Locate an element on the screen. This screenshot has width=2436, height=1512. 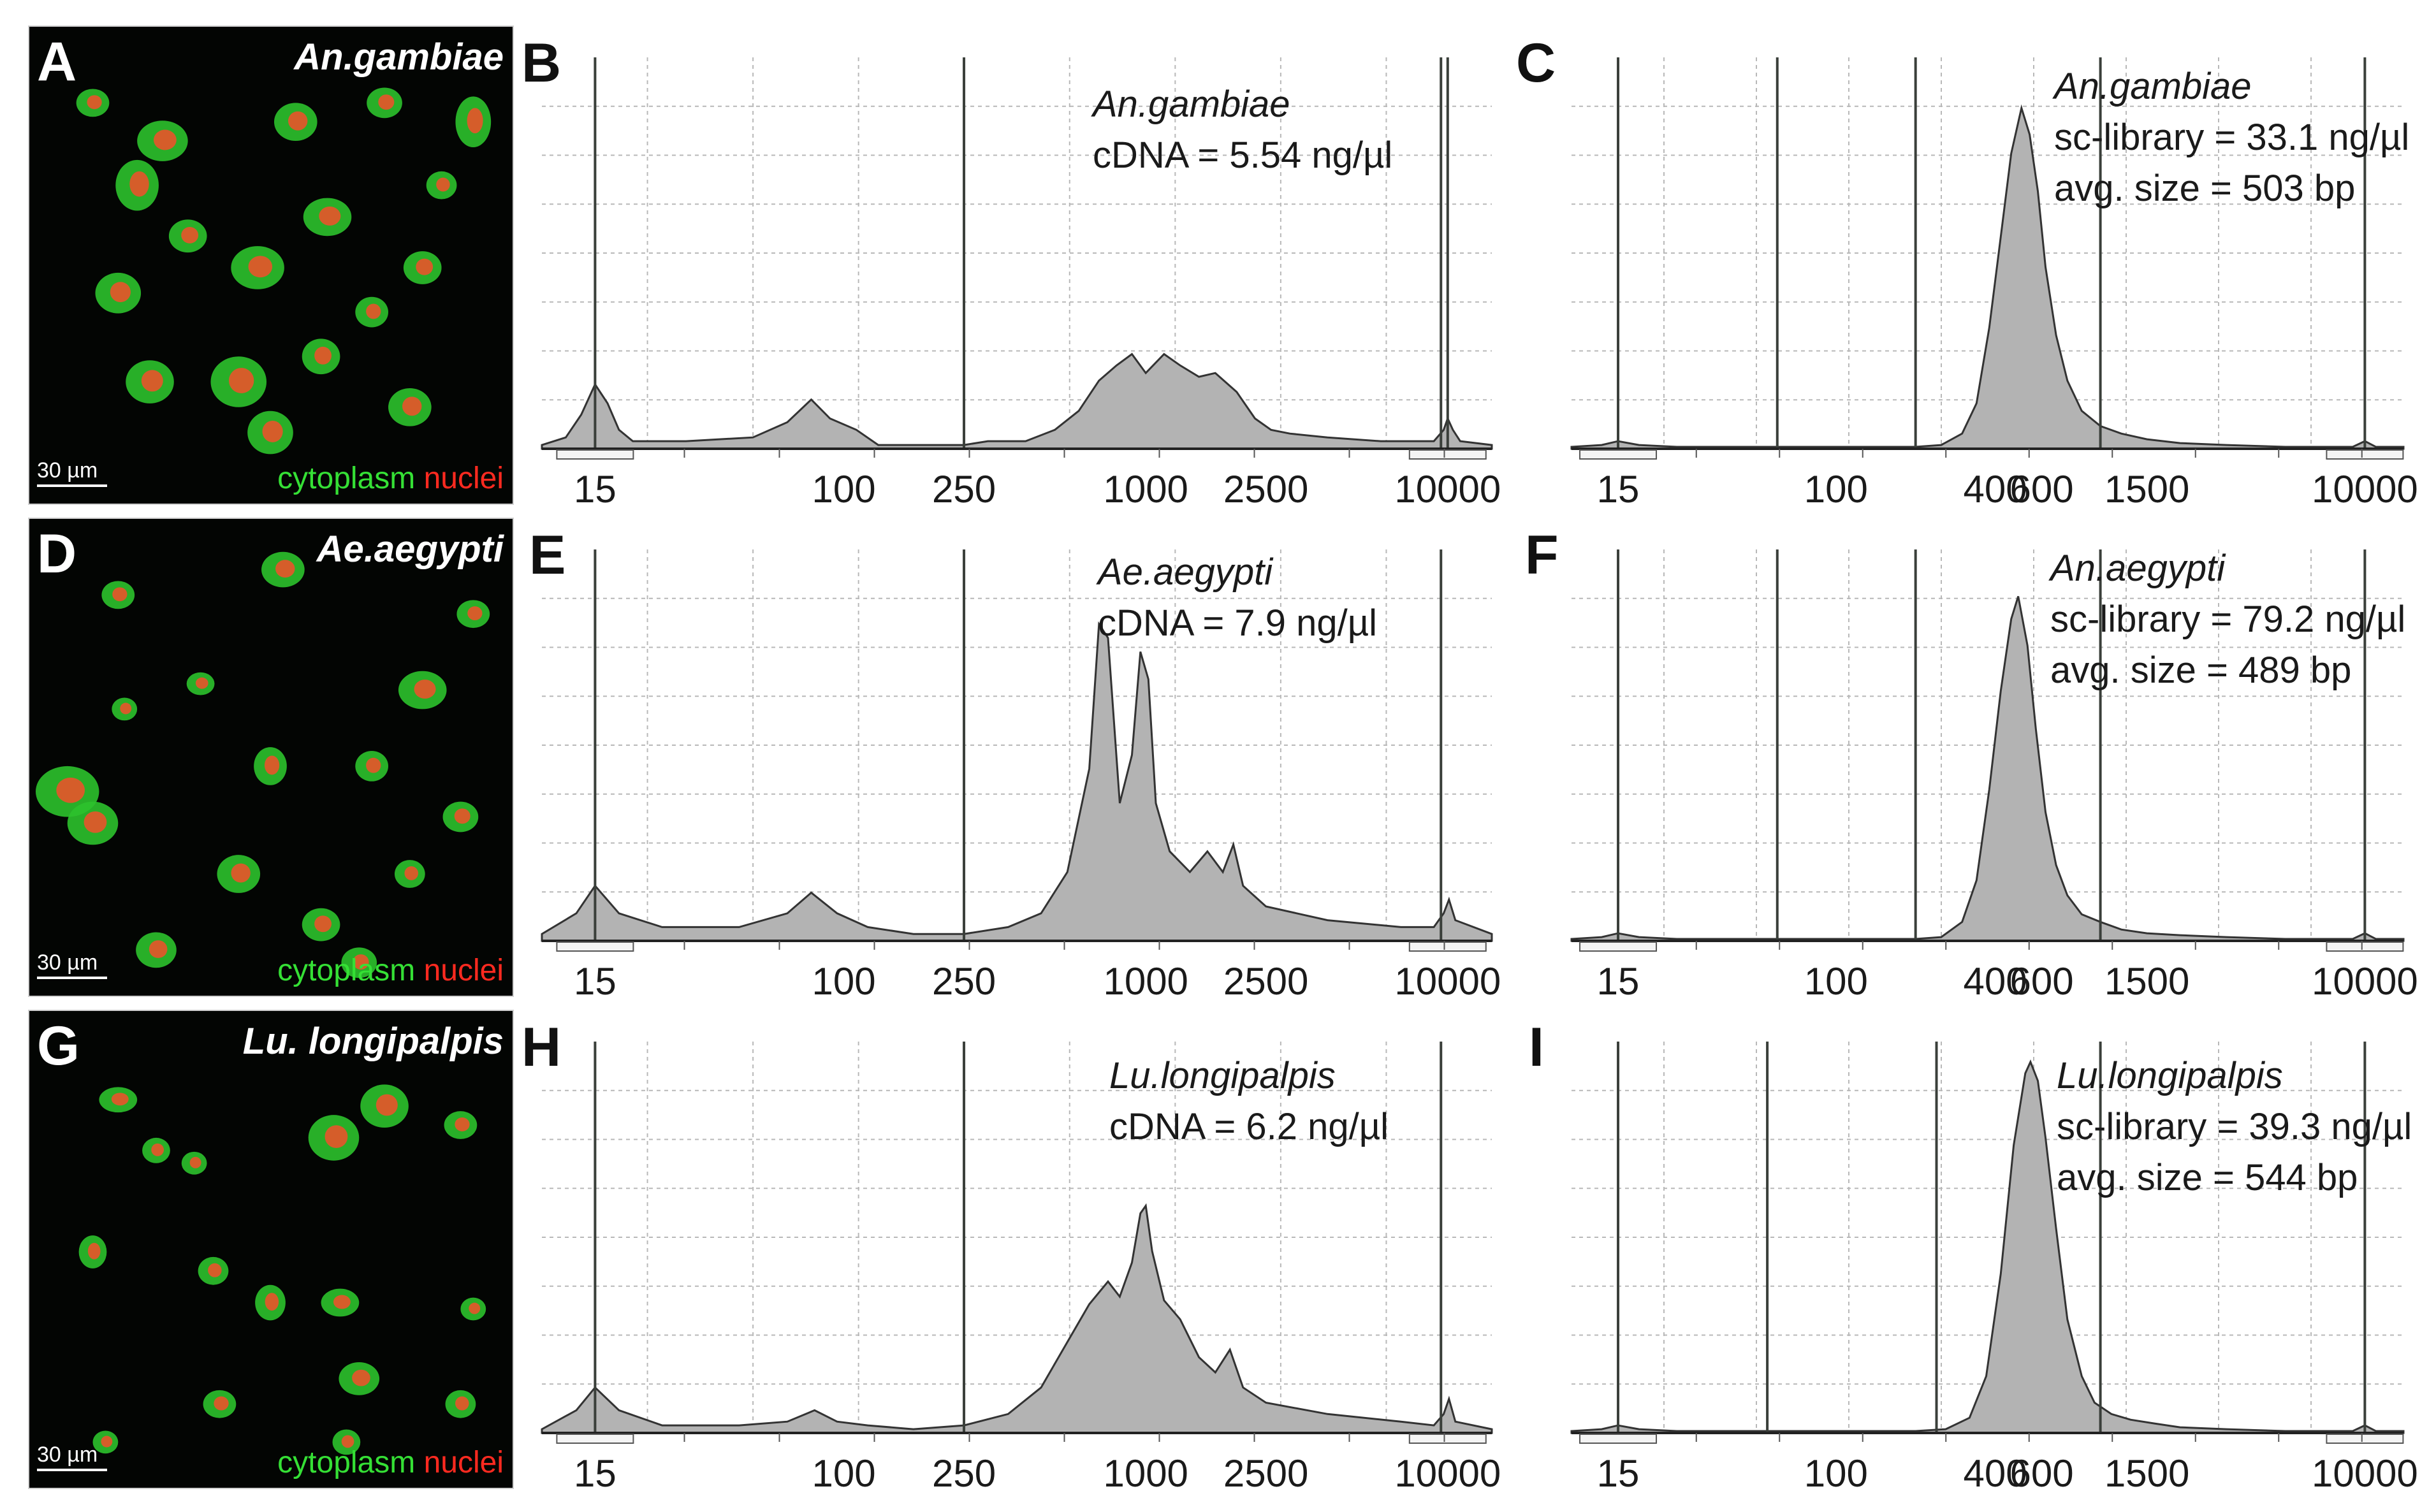
x-tick-label: 600 is located at coordinates (2042, 982).